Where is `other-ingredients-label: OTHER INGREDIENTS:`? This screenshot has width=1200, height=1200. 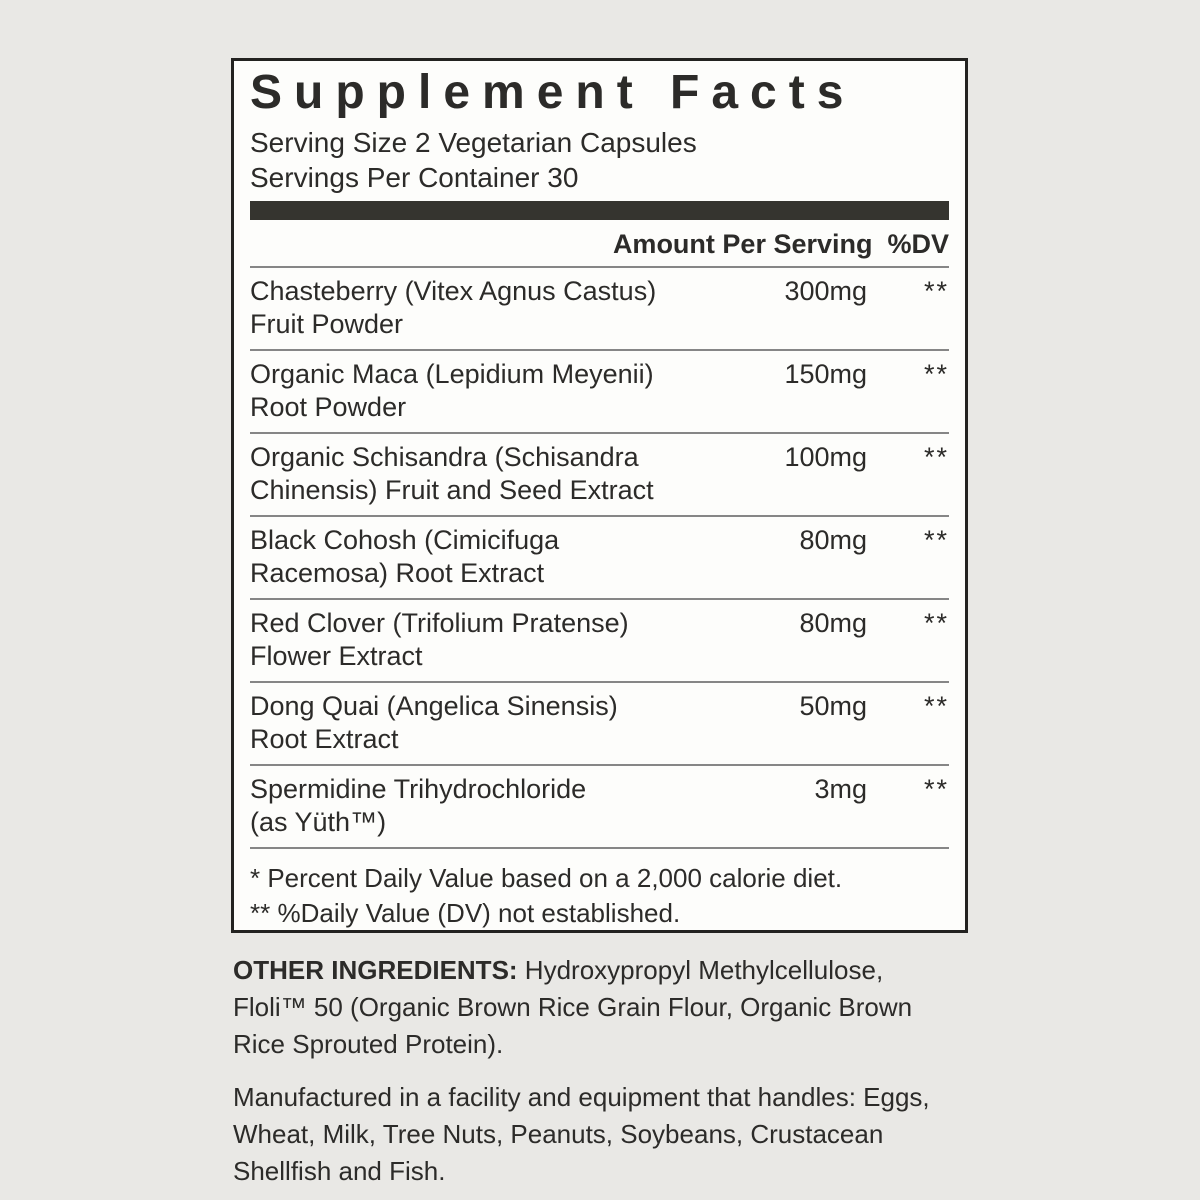 other-ingredients-label: OTHER INGREDIENTS: is located at coordinates (375, 970).